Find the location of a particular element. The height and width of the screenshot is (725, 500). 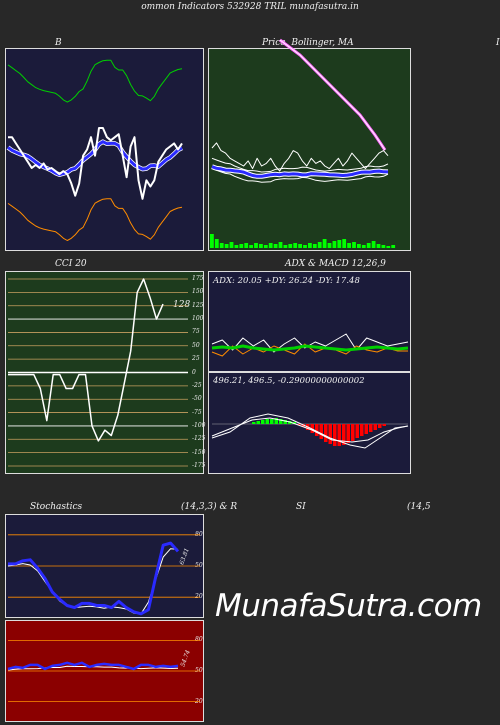

price-close-line is located at coordinates (300, 157).